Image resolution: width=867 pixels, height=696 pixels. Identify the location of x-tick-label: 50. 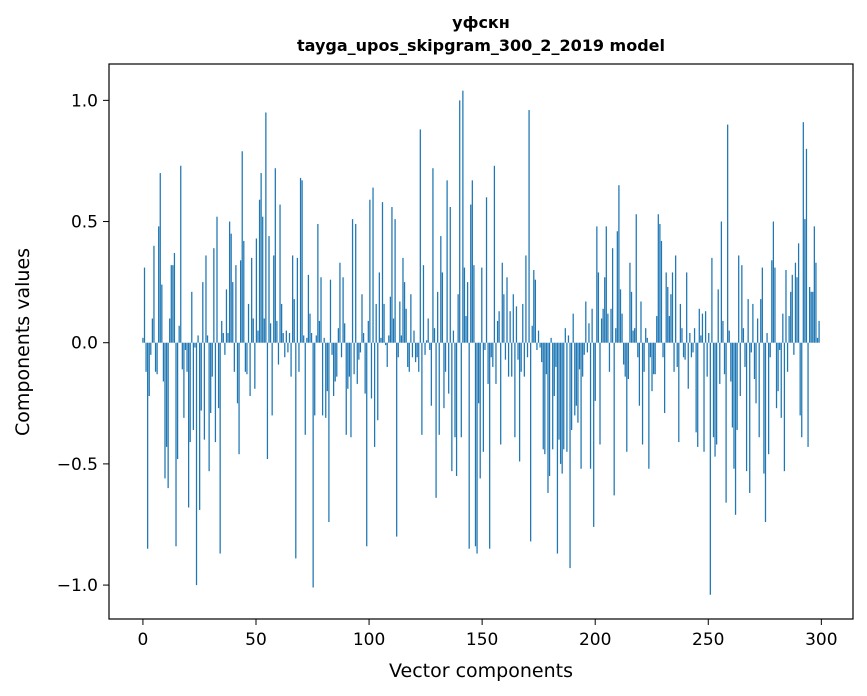
(256, 640).